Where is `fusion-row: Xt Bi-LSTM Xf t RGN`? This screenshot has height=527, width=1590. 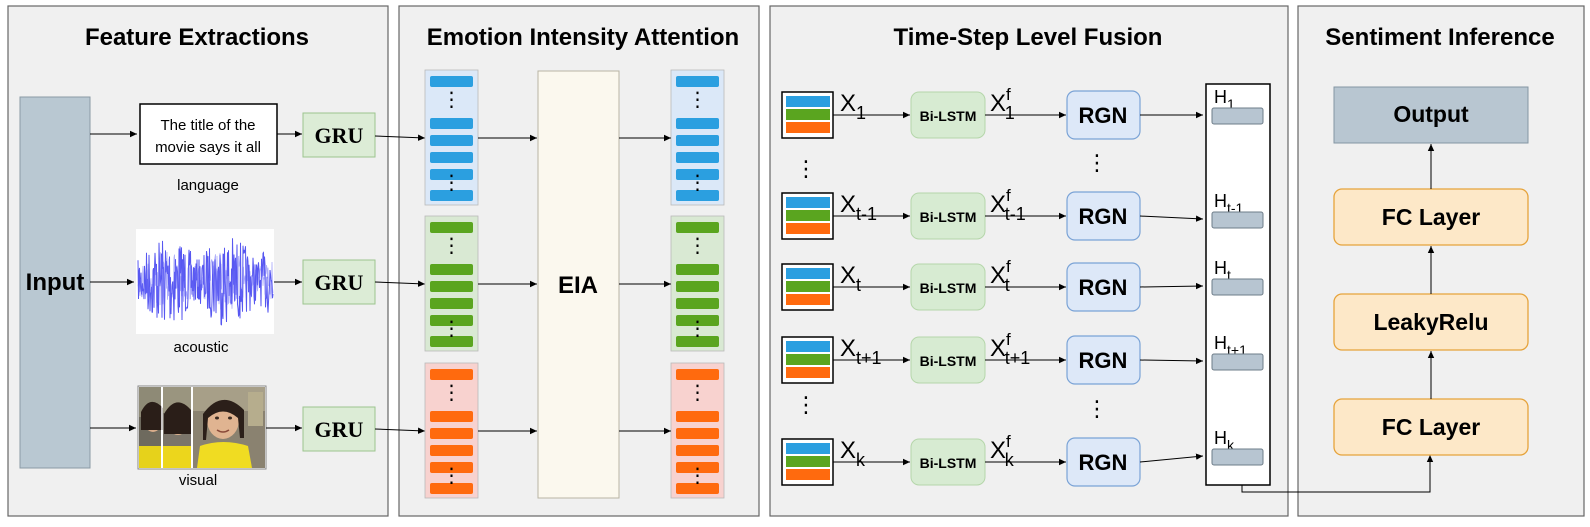
fusion-row: Xt Bi-LSTM Xf t RGN is located at coordinates (992, 284).